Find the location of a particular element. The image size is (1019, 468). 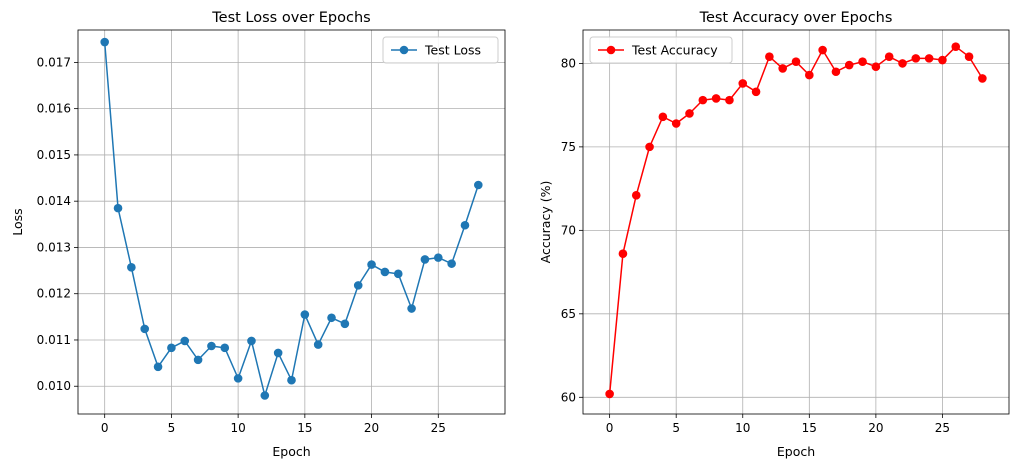

y-tick-label: 0.017 is located at coordinates (54, 62).